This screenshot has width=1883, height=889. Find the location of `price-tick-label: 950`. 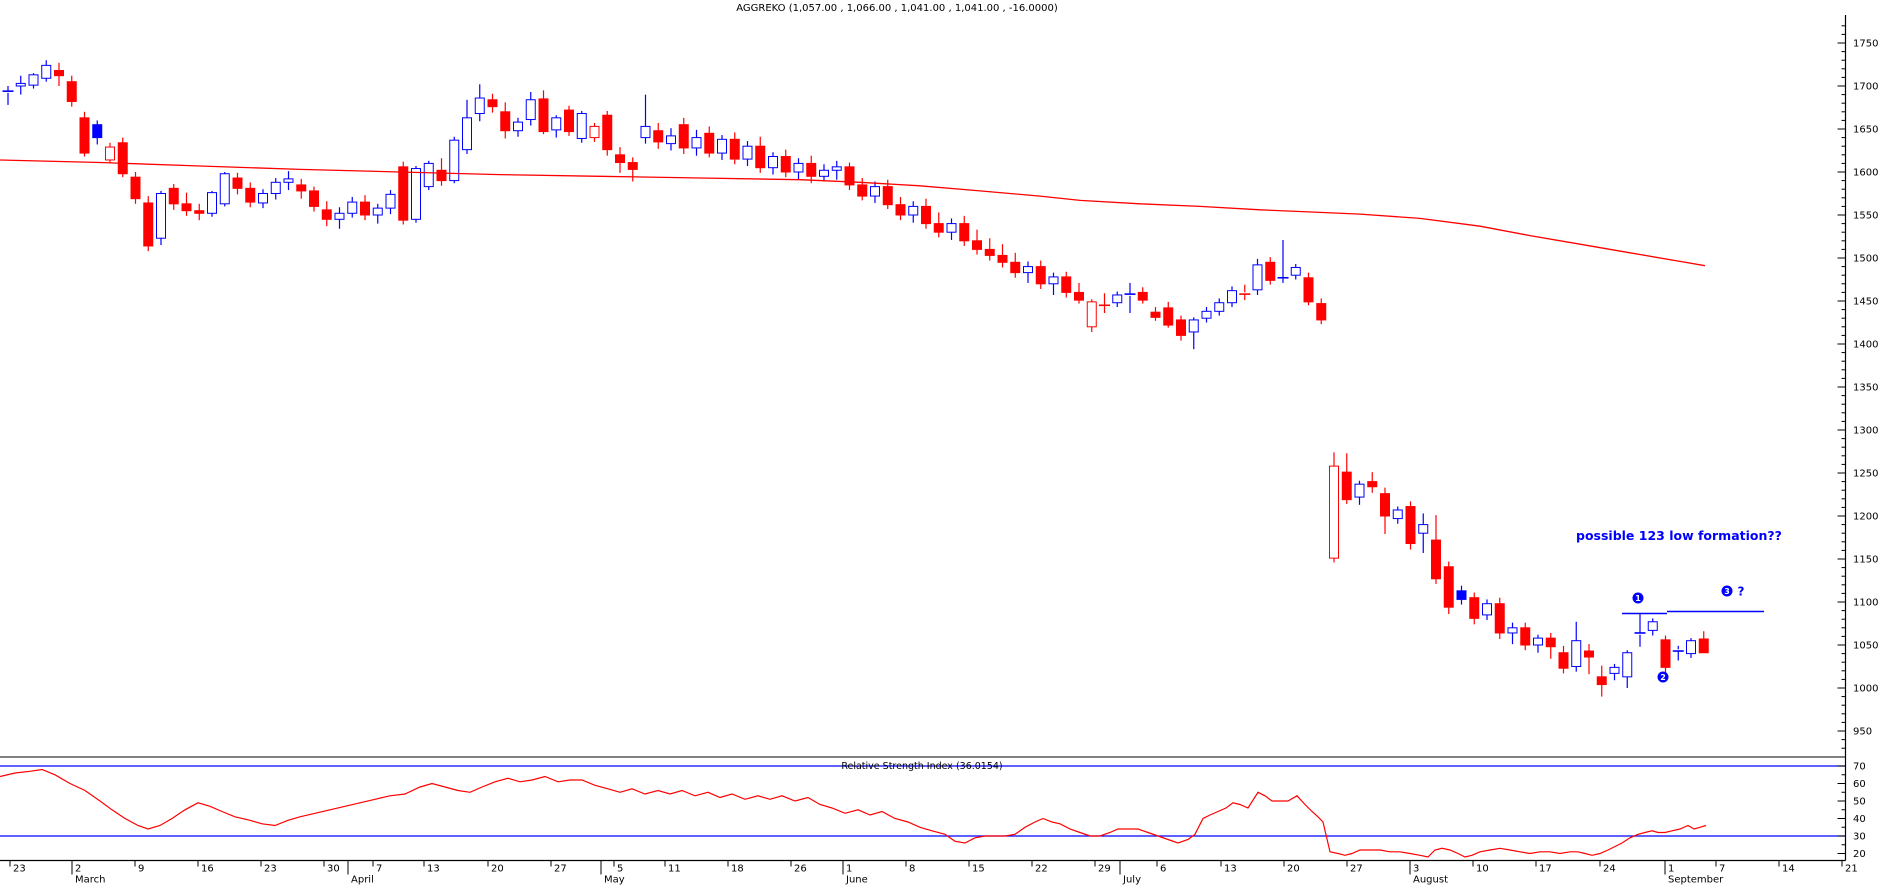

price-tick-label: 950 is located at coordinates (1862, 732).